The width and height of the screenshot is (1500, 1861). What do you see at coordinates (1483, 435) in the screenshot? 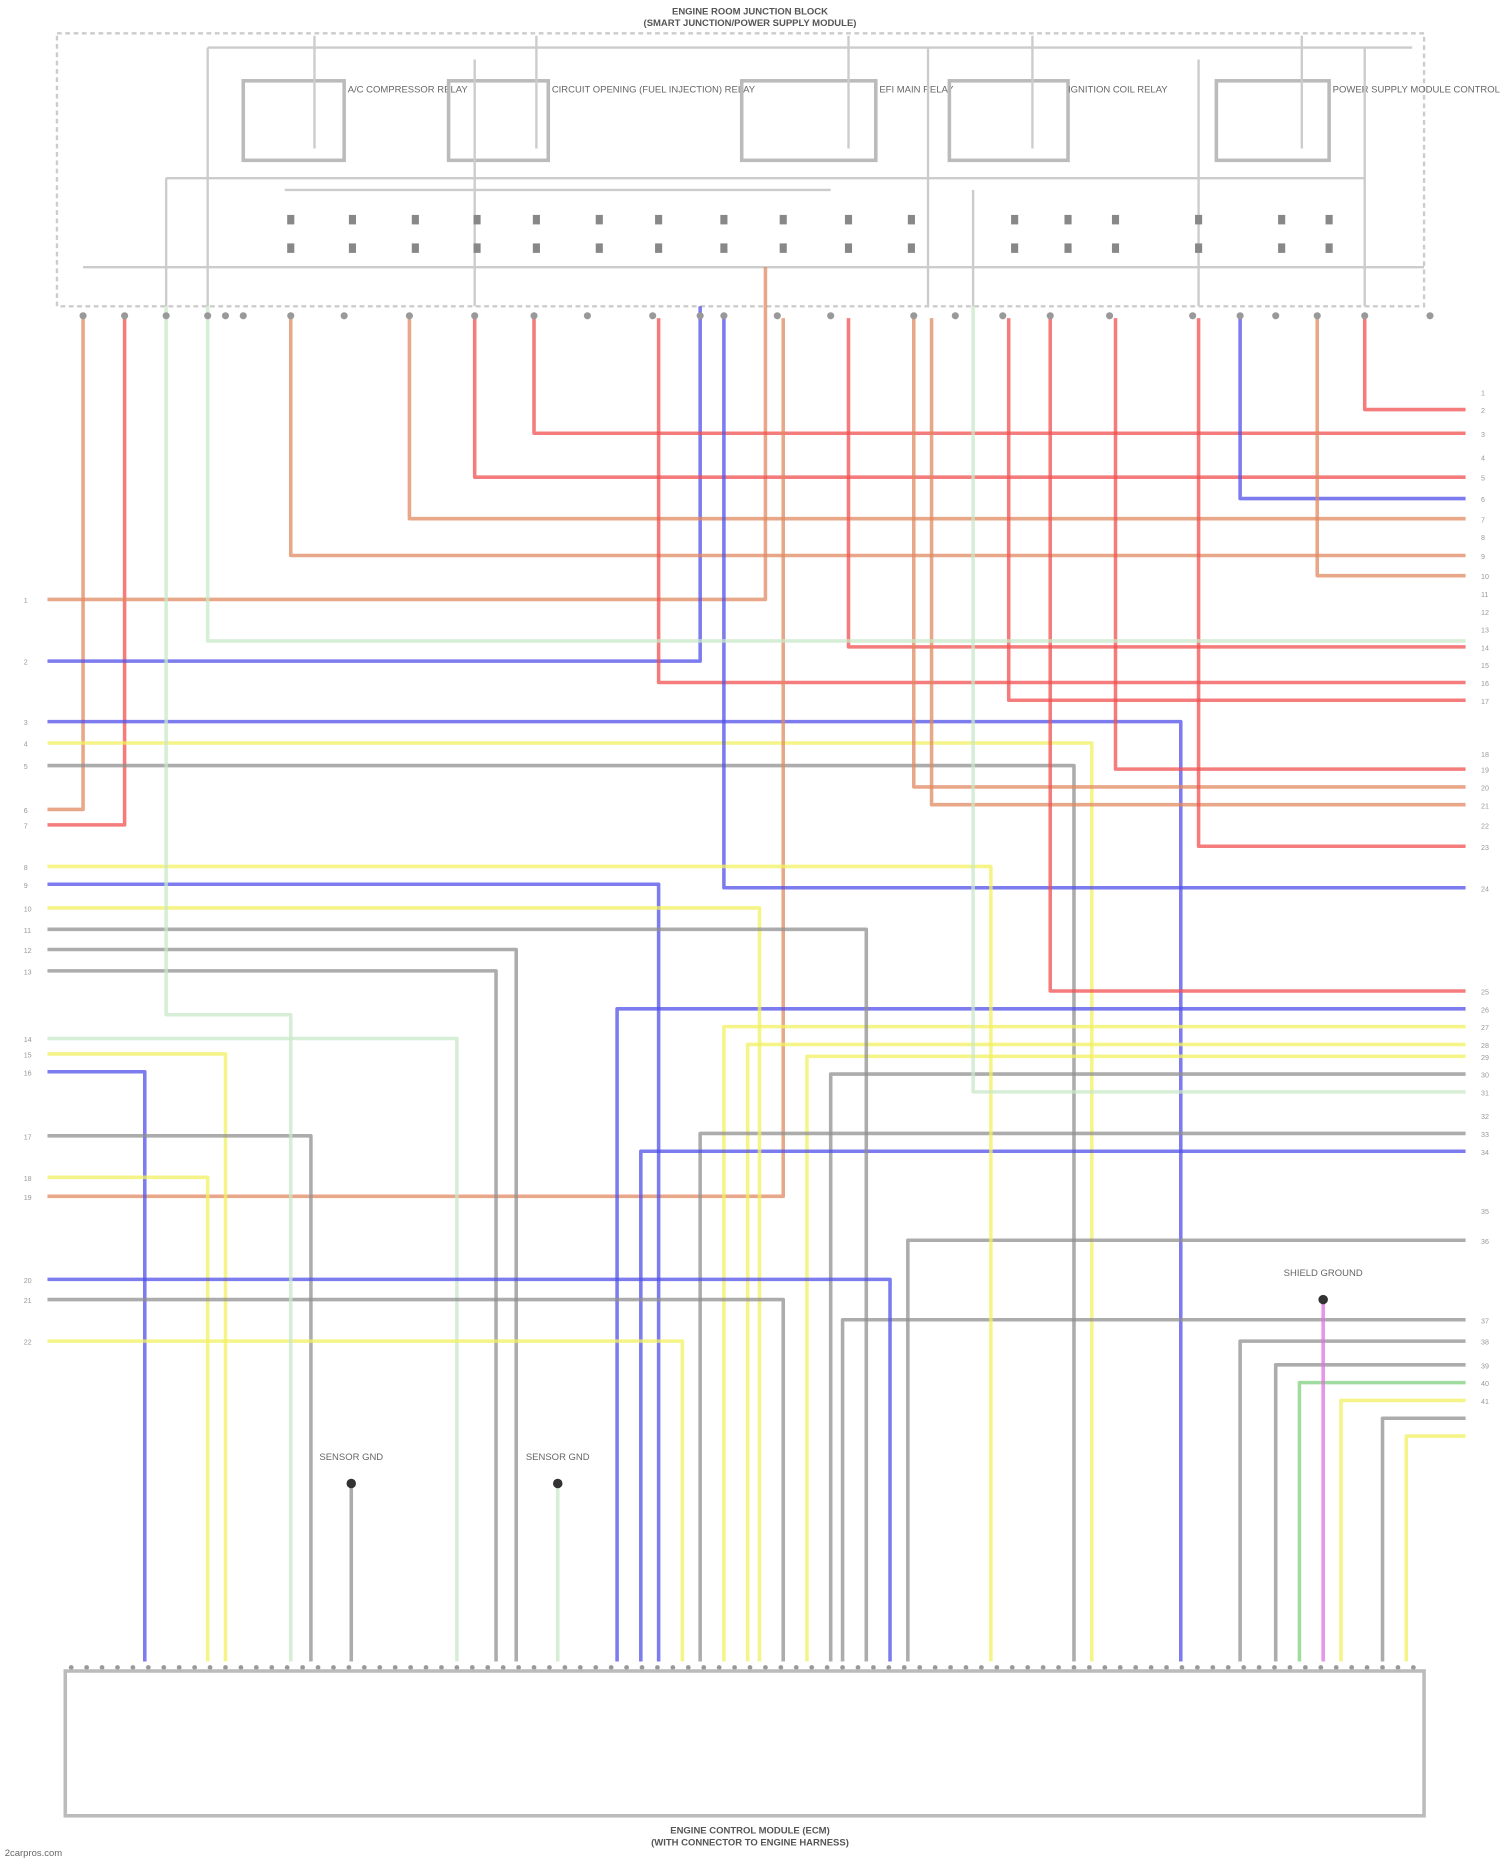
I see `right-pin-number: 3` at bounding box center [1483, 435].